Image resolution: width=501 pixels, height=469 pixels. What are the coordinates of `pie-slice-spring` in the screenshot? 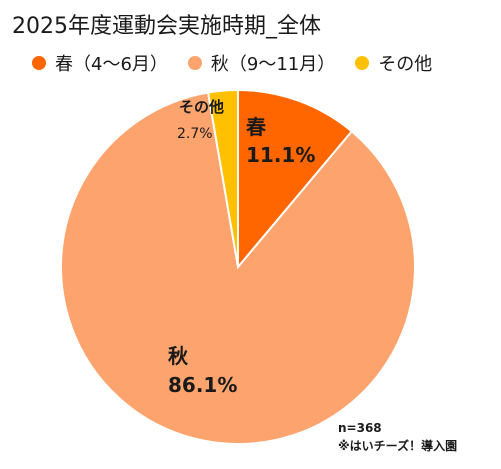 It's located at (295, 179).